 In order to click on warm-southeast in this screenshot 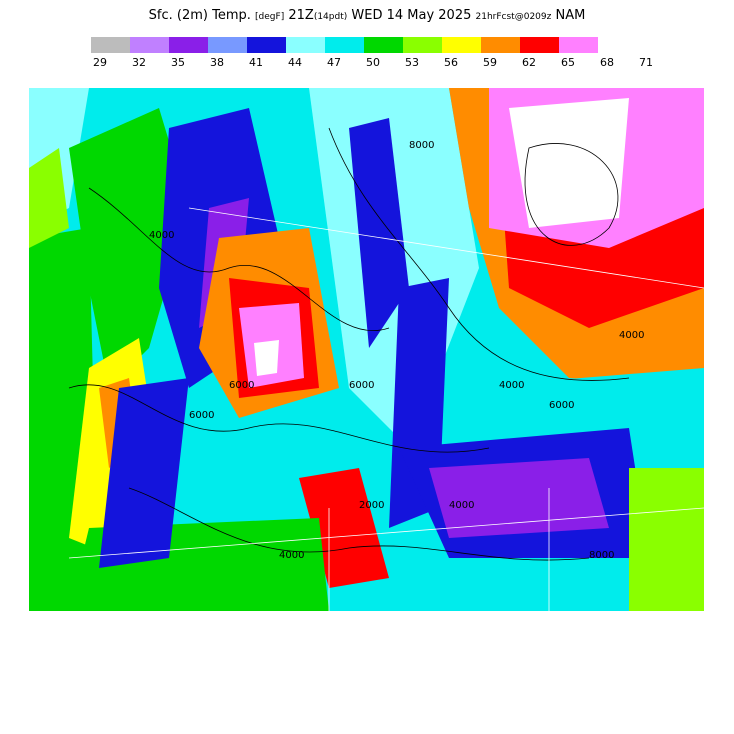, I will do `click(666, 539)`.